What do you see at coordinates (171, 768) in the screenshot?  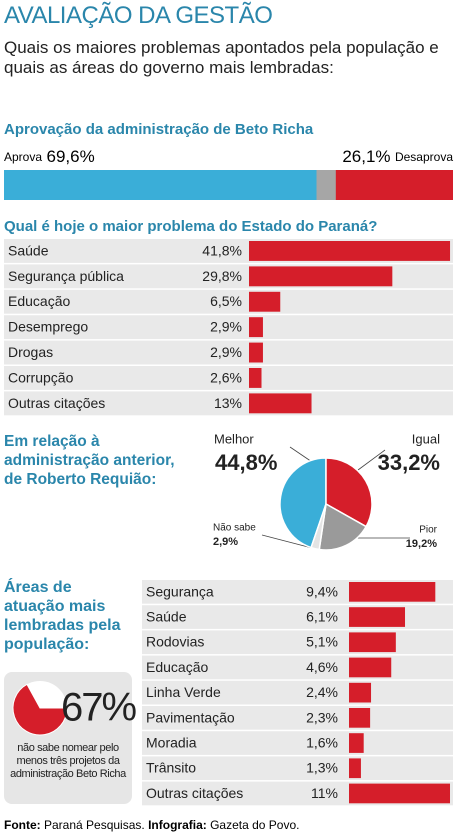 I see `category-label: Trânsito` at bounding box center [171, 768].